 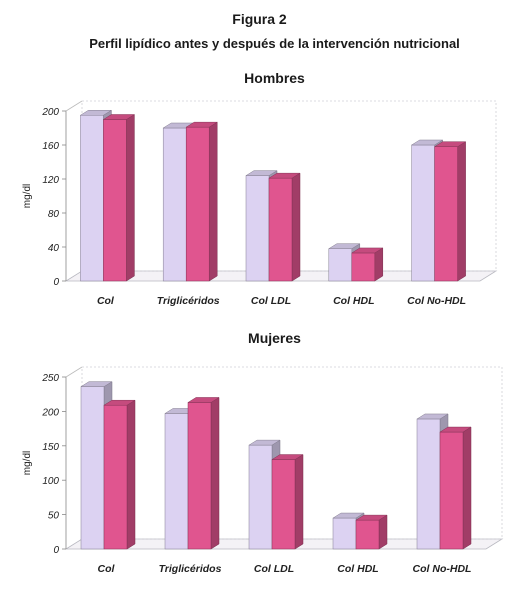 What do you see at coordinates (50, 146) in the screenshot?
I see `y-tick-label: 160` at bounding box center [50, 146].